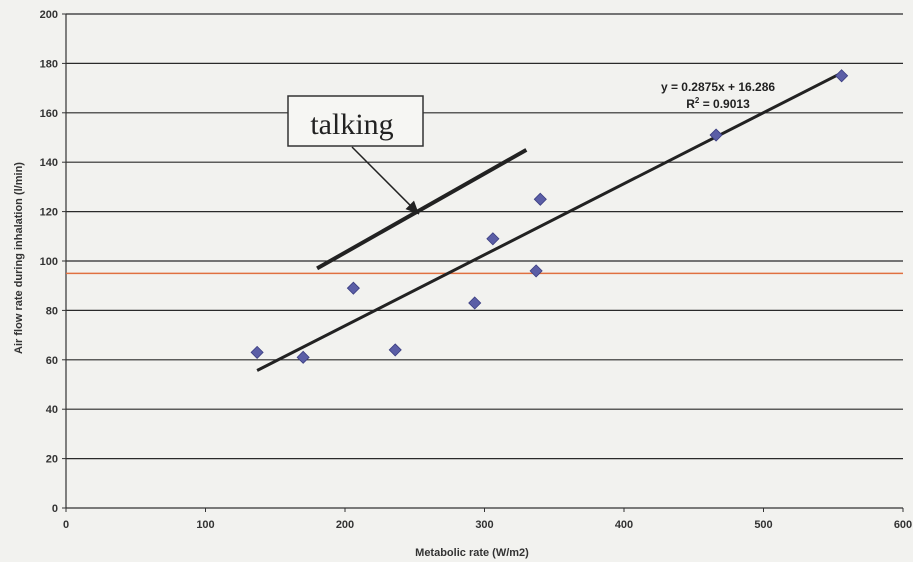 The height and width of the screenshot is (562, 913). Describe the element at coordinates (49, 163) in the screenshot. I see `y-tick-label-140: 140` at that location.